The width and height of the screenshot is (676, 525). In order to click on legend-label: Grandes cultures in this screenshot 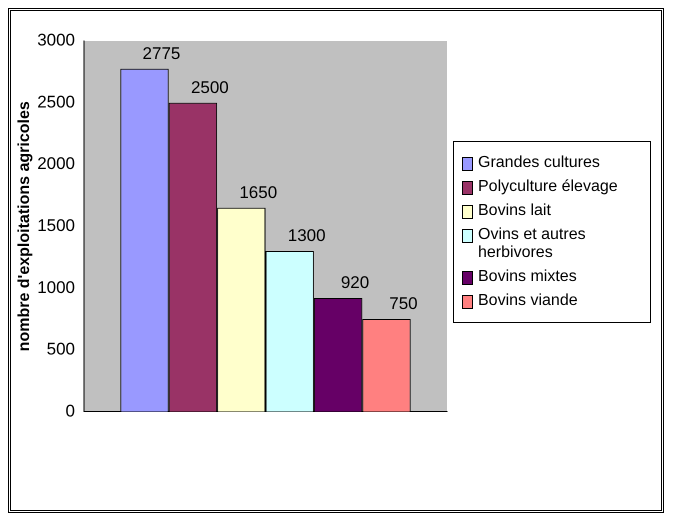, I will do `click(539, 163)`.